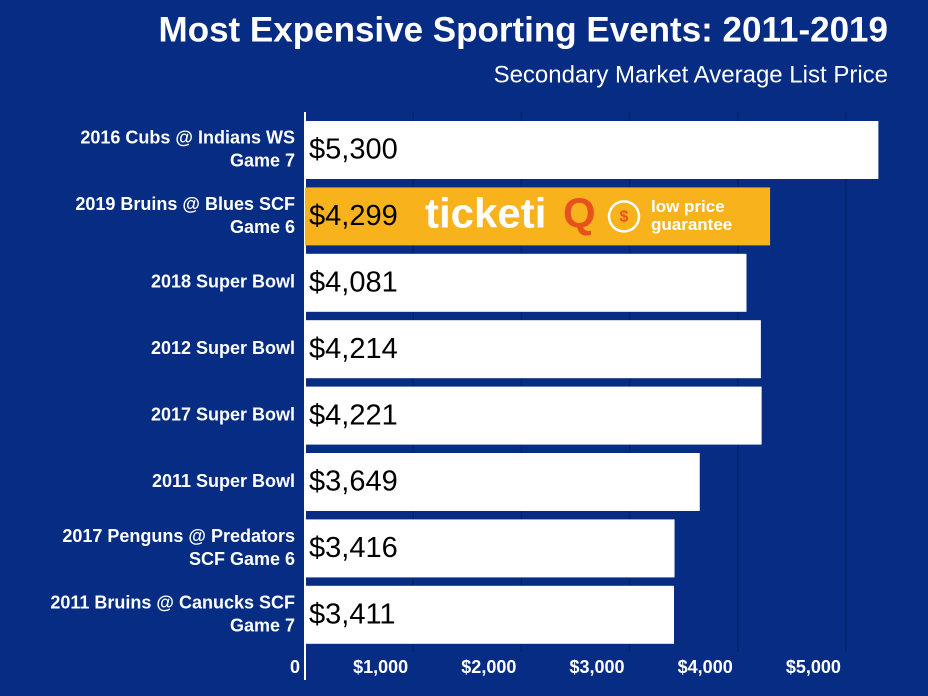 Image resolution: width=928 pixels, height=696 pixels. I want to click on category-label: 2019 Bruins @ Blues SCF Game 6, so click(185, 215).